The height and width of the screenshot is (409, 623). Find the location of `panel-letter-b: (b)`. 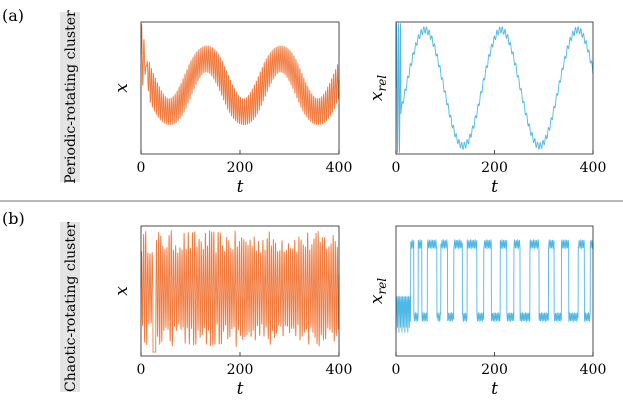

panel-letter-b: (b) is located at coordinates (13, 218).